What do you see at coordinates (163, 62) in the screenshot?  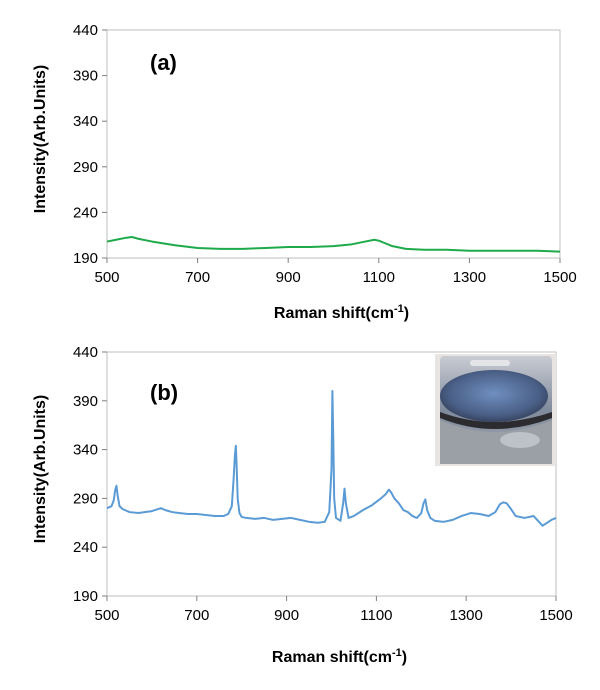 I see `panel-label: (a)` at bounding box center [163, 62].